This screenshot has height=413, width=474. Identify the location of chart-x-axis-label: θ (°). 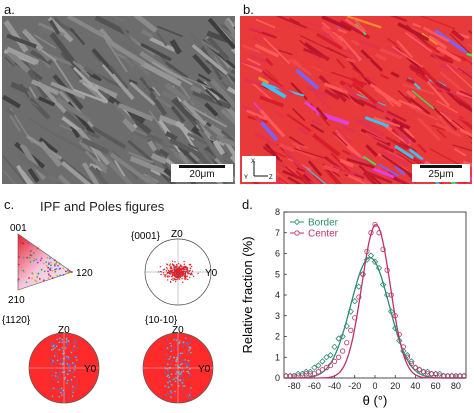
(375, 400).